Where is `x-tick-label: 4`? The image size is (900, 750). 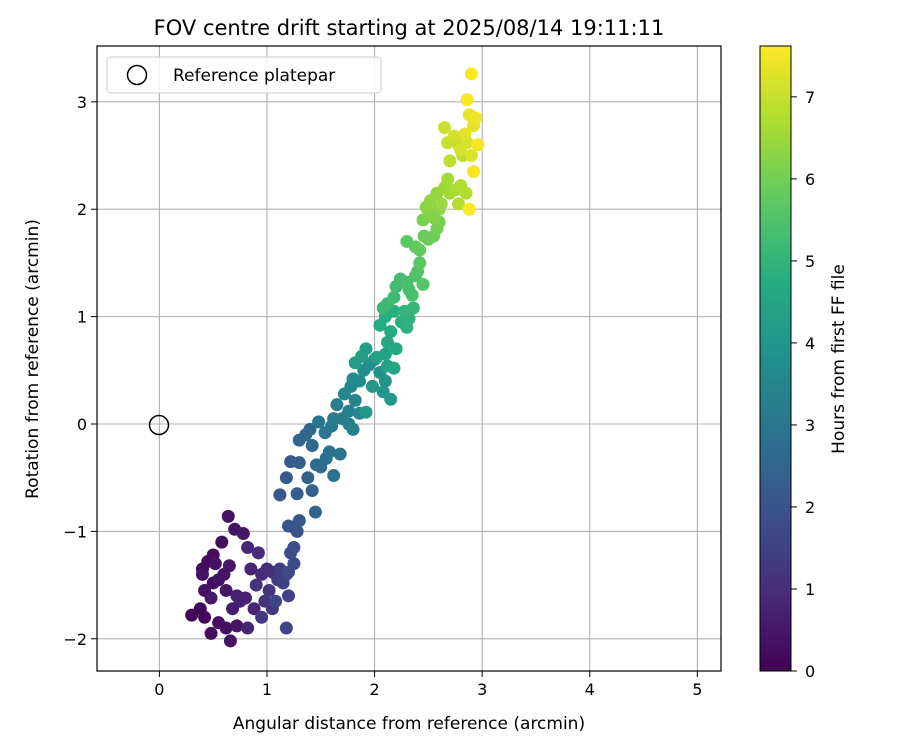 x-tick-label: 4 is located at coordinates (590, 689).